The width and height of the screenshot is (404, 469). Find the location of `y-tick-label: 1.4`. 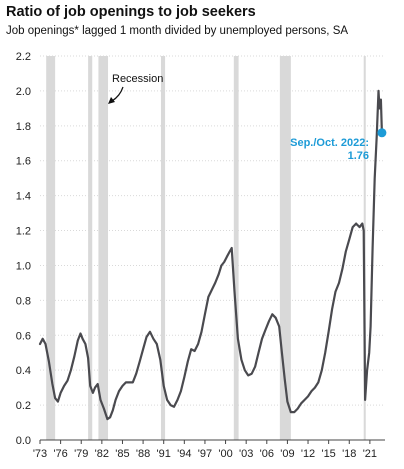

y-tick-label: 1.4 is located at coordinates (23, 197).